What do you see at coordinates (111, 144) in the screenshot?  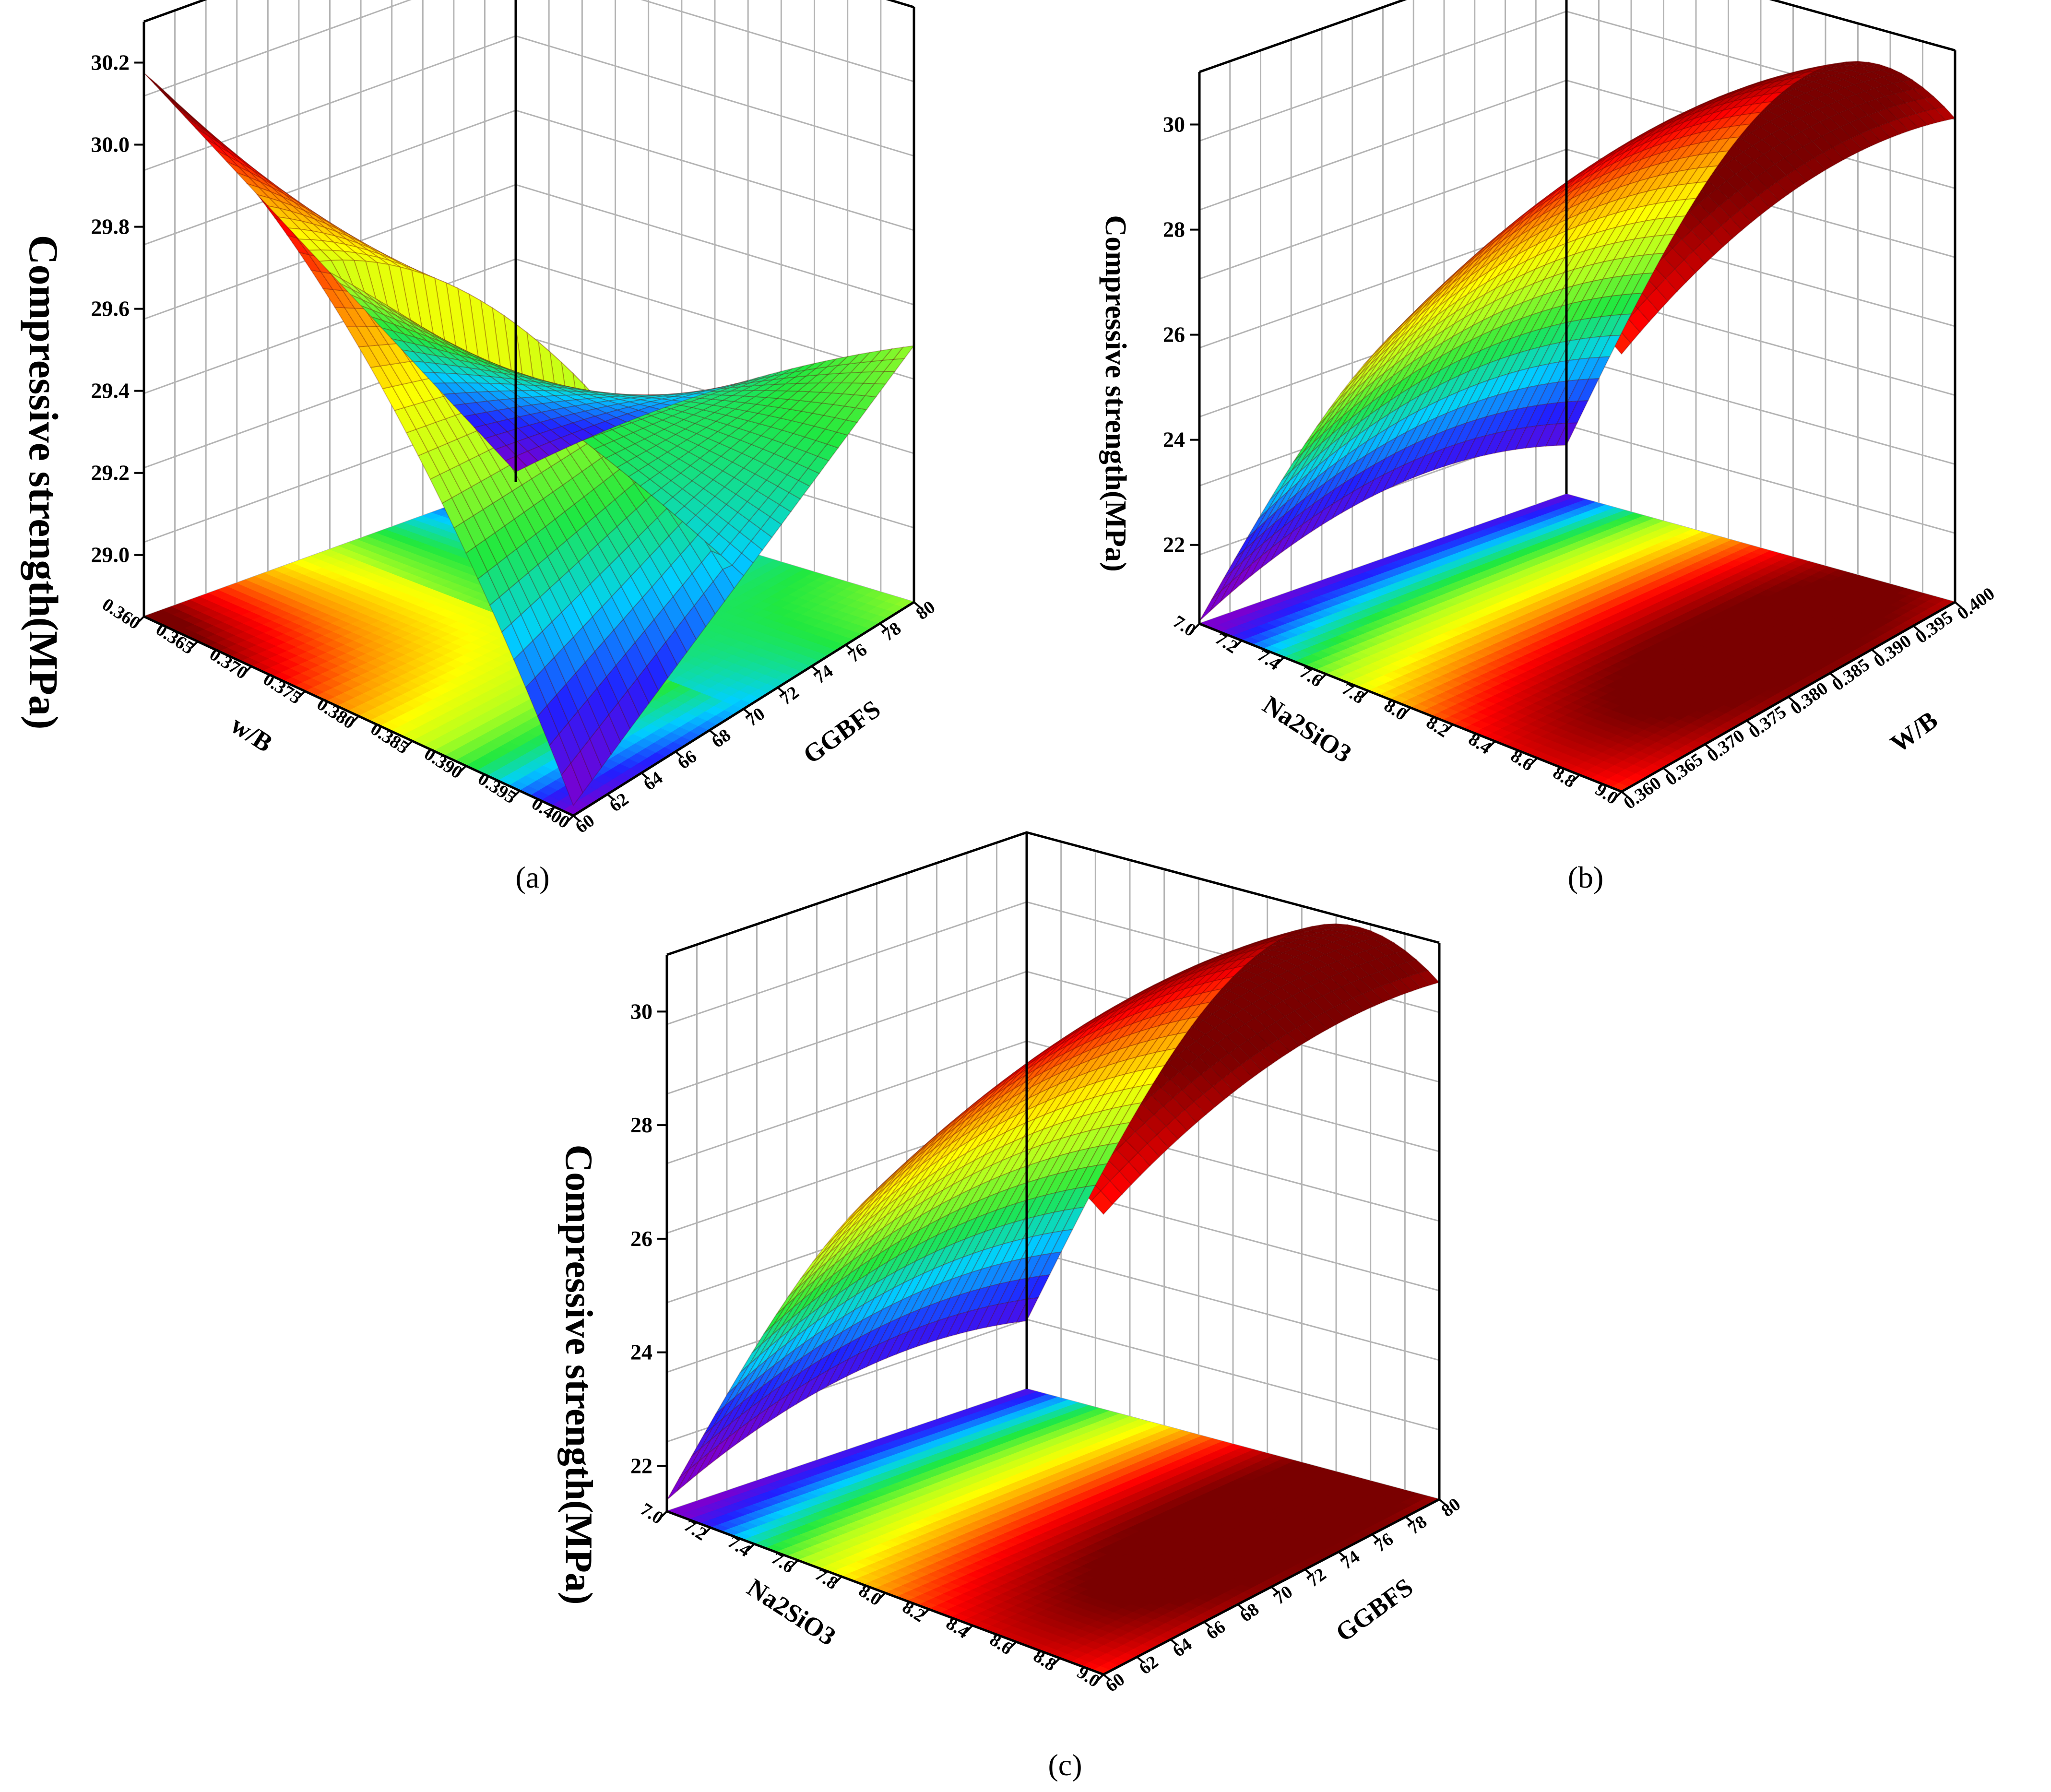 I see `z-tick-label: 30.0` at bounding box center [111, 144].